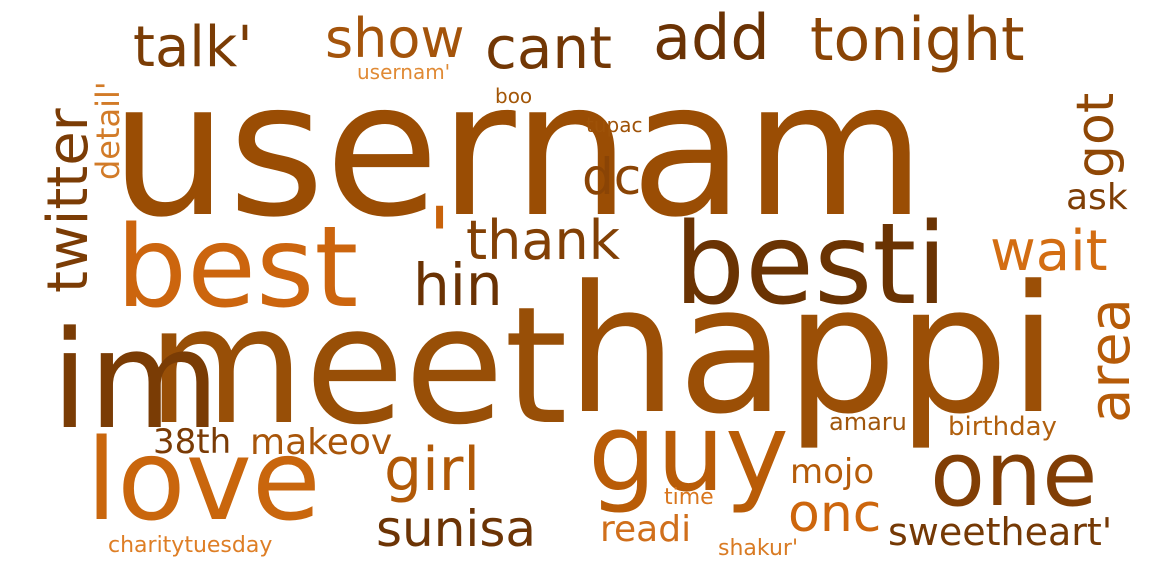  I want to click on word-boo: boo, so click(514, 96).